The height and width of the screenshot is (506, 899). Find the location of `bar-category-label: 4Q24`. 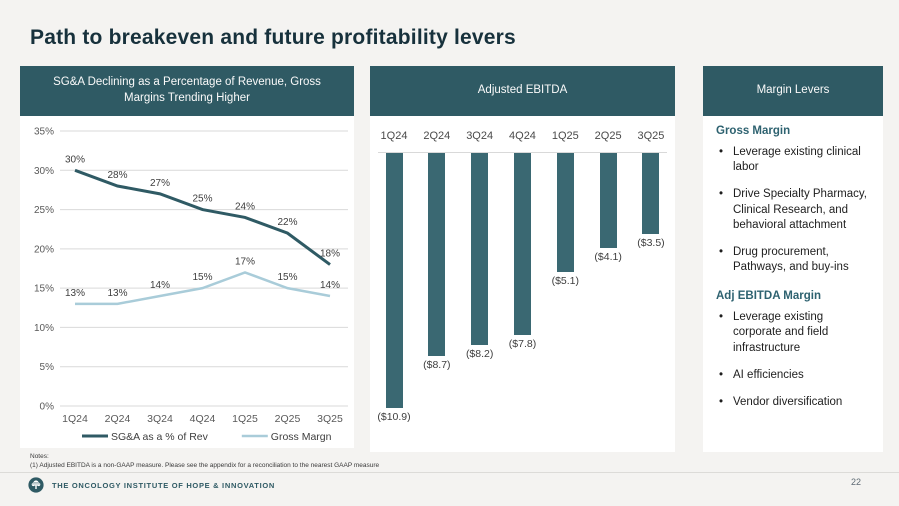

bar-category-label: 4Q24 is located at coordinates (522, 136).